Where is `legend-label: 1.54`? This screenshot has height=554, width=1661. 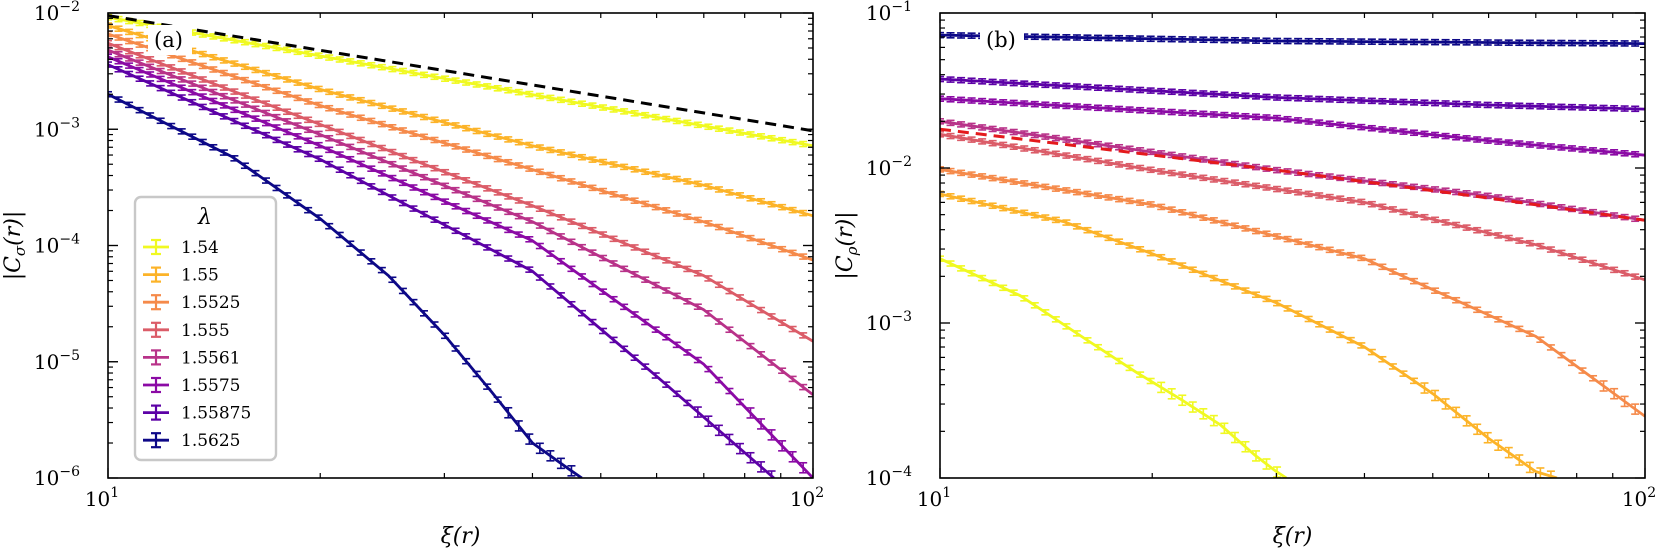
legend-label: 1.54 is located at coordinates (200, 248).